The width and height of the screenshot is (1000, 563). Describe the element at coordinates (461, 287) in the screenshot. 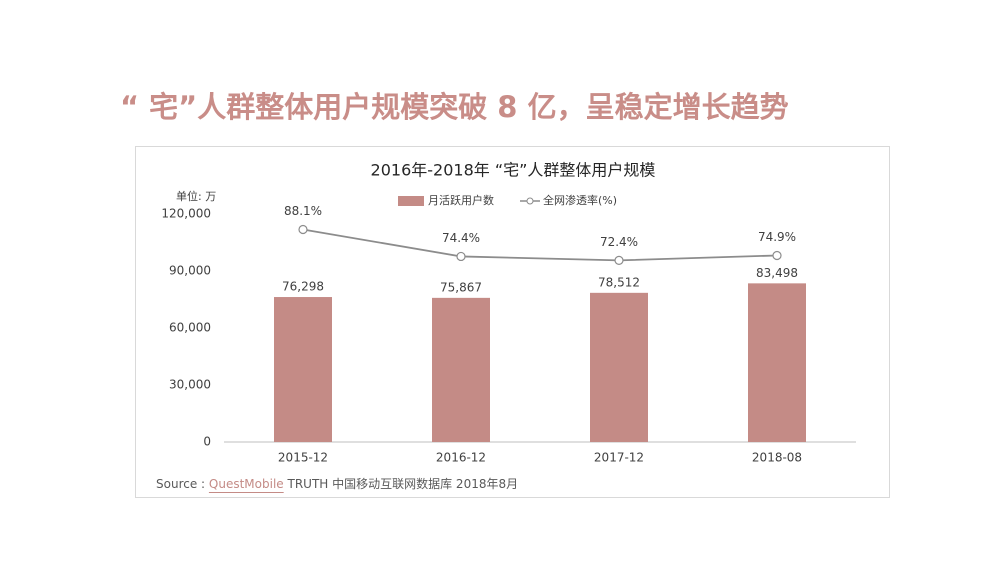

I see `bar-value-label: 75,867` at that location.